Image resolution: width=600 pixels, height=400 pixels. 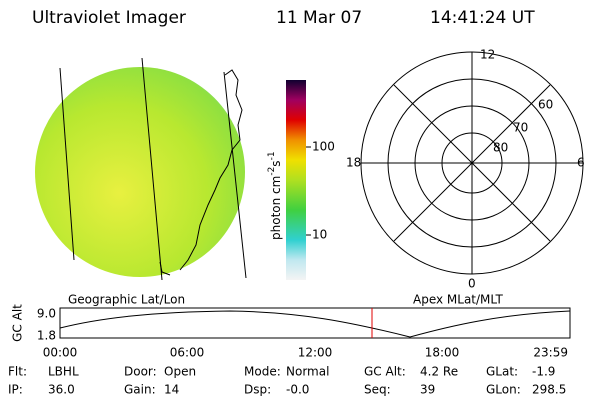 I want to click on mlat-label: 80, so click(x=500, y=148).